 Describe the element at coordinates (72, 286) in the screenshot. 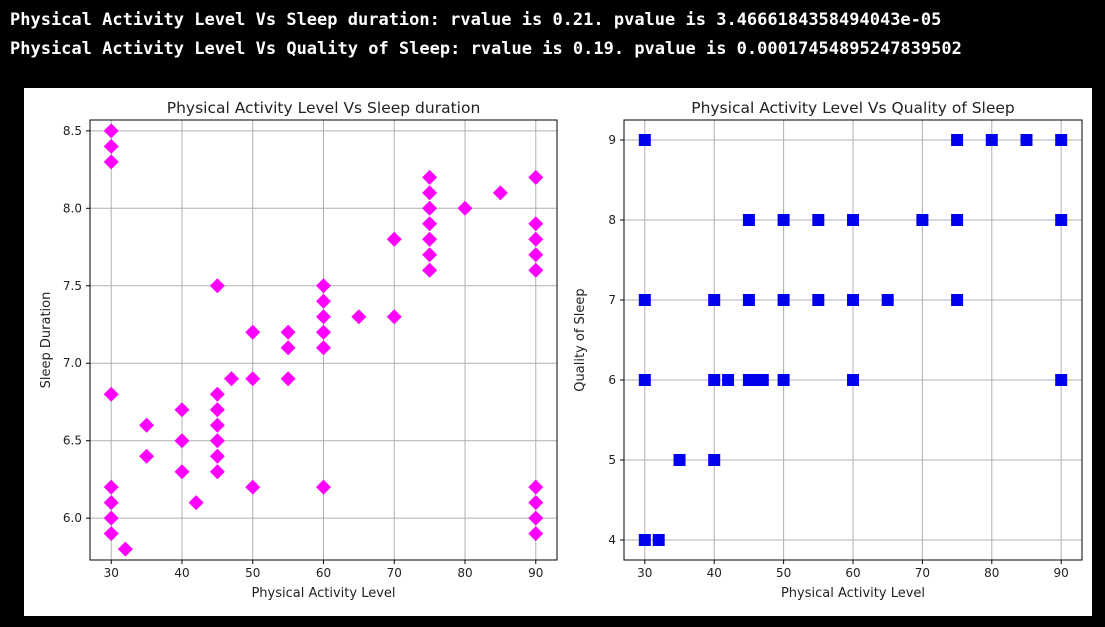

I see `y-tick-label: 7.5` at that location.